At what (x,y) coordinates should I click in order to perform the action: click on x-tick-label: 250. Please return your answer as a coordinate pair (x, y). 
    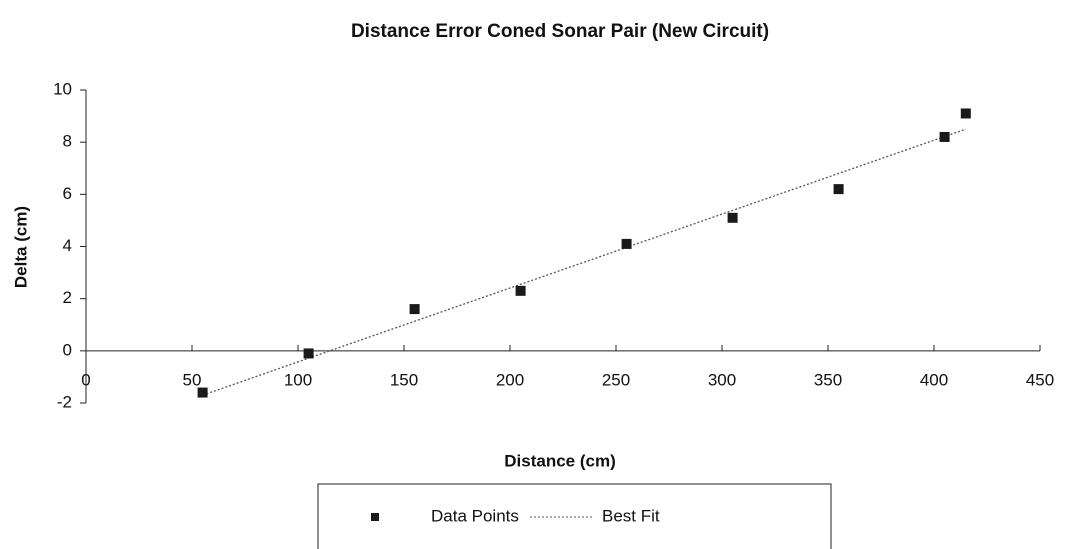
    Looking at the image, I should click on (616, 379).